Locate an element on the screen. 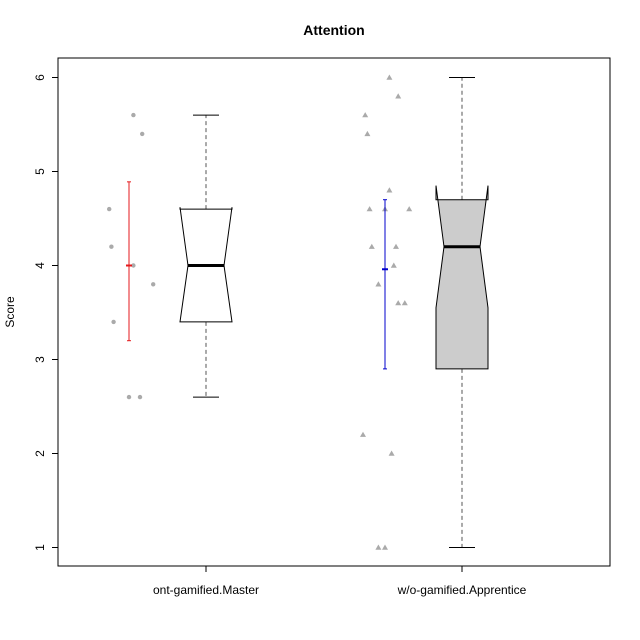 This screenshot has height=640, width=640. y-tick-label: 6 is located at coordinates (40, 77).